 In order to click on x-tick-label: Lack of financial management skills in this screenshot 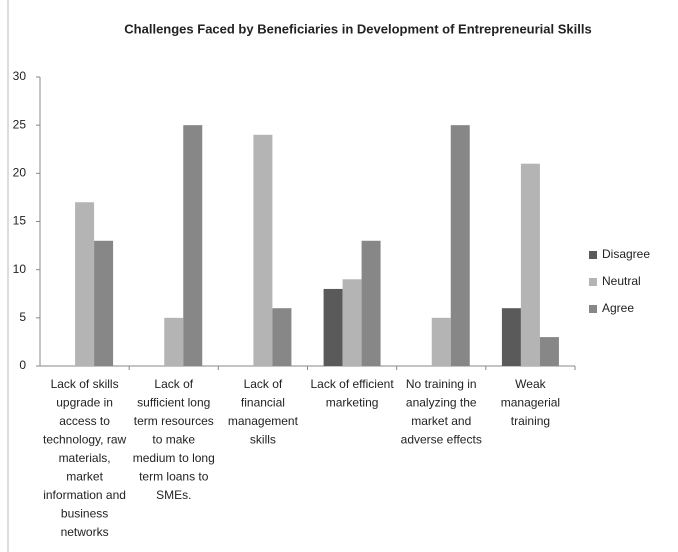, I will do `click(263, 412)`.